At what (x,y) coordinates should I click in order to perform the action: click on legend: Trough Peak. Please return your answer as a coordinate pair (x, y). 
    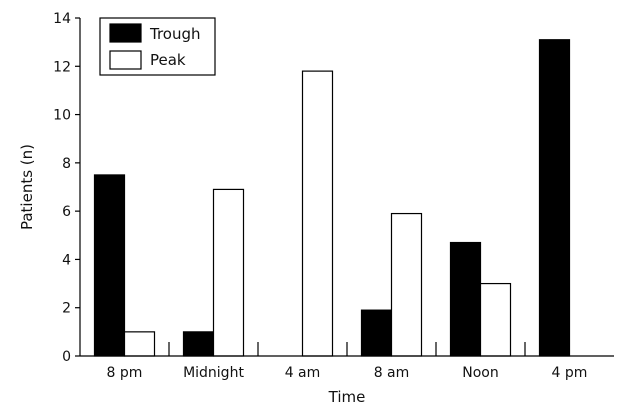
    Looking at the image, I should click on (157, 46).